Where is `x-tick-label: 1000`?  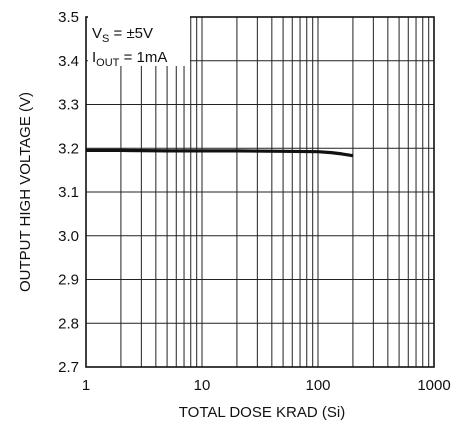
x-tick-label: 1000 is located at coordinates (433, 385).